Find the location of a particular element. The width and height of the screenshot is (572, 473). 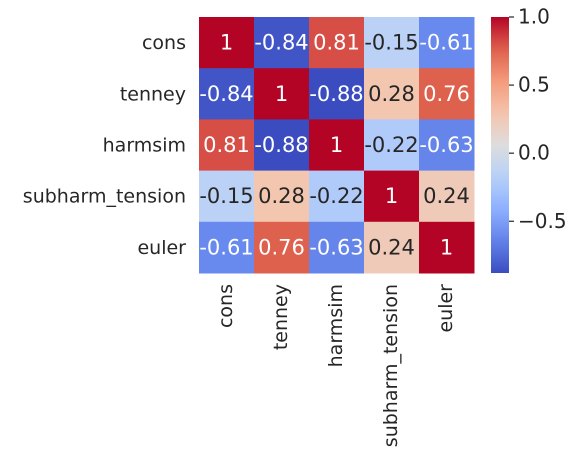

x-tick-label: cons is located at coordinates (226, 306).